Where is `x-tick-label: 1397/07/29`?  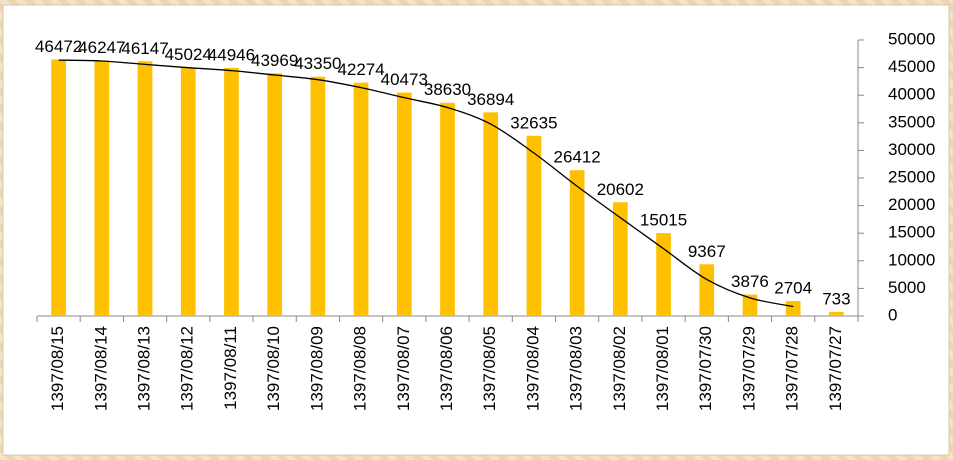
x-tick-label: 1397/07/29 is located at coordinates (748, 368).